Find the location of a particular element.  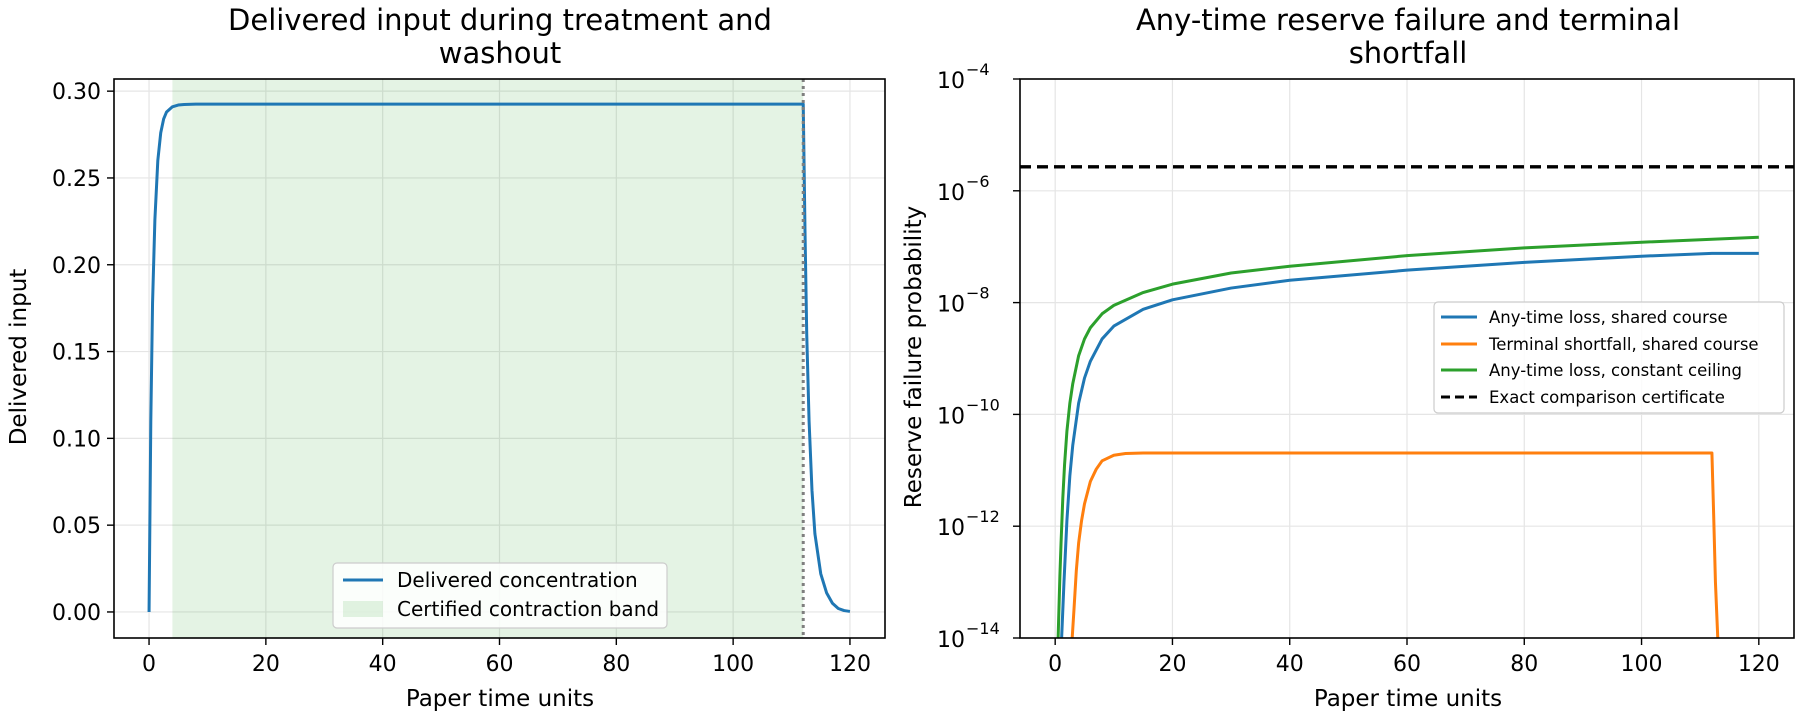

chart-right-y-tick-exponent: −4 is located at coordinates (978, 69).